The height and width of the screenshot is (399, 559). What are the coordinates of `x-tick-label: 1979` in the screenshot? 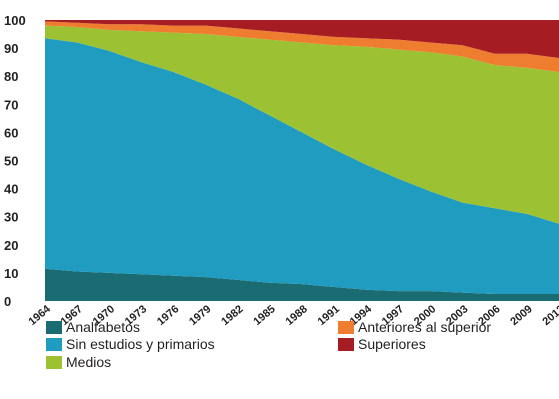 It's located at (200, 315).